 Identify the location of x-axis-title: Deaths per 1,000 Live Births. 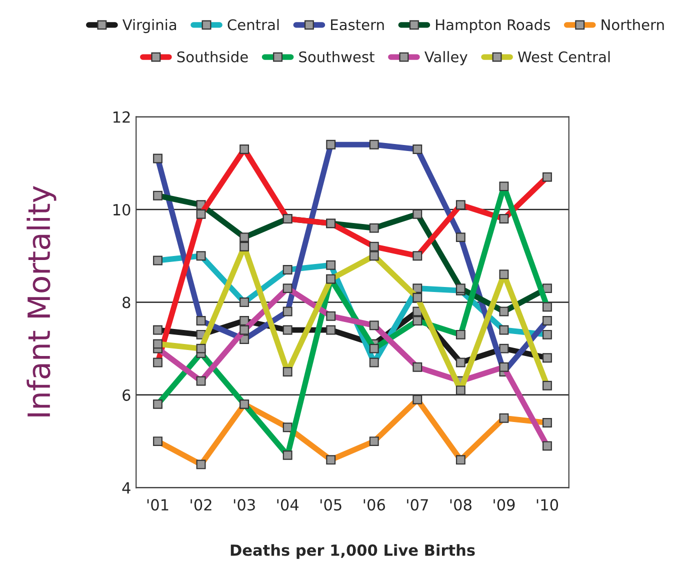
(352, 551).